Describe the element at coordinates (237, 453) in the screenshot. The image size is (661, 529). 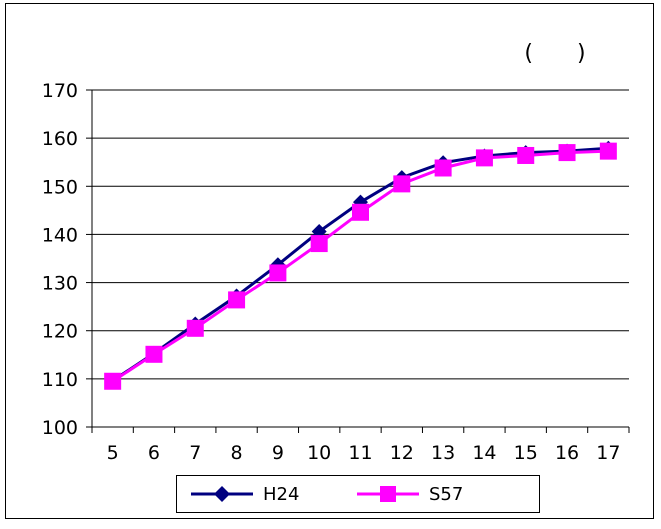
I see `x-tick-label: 8` at that location.